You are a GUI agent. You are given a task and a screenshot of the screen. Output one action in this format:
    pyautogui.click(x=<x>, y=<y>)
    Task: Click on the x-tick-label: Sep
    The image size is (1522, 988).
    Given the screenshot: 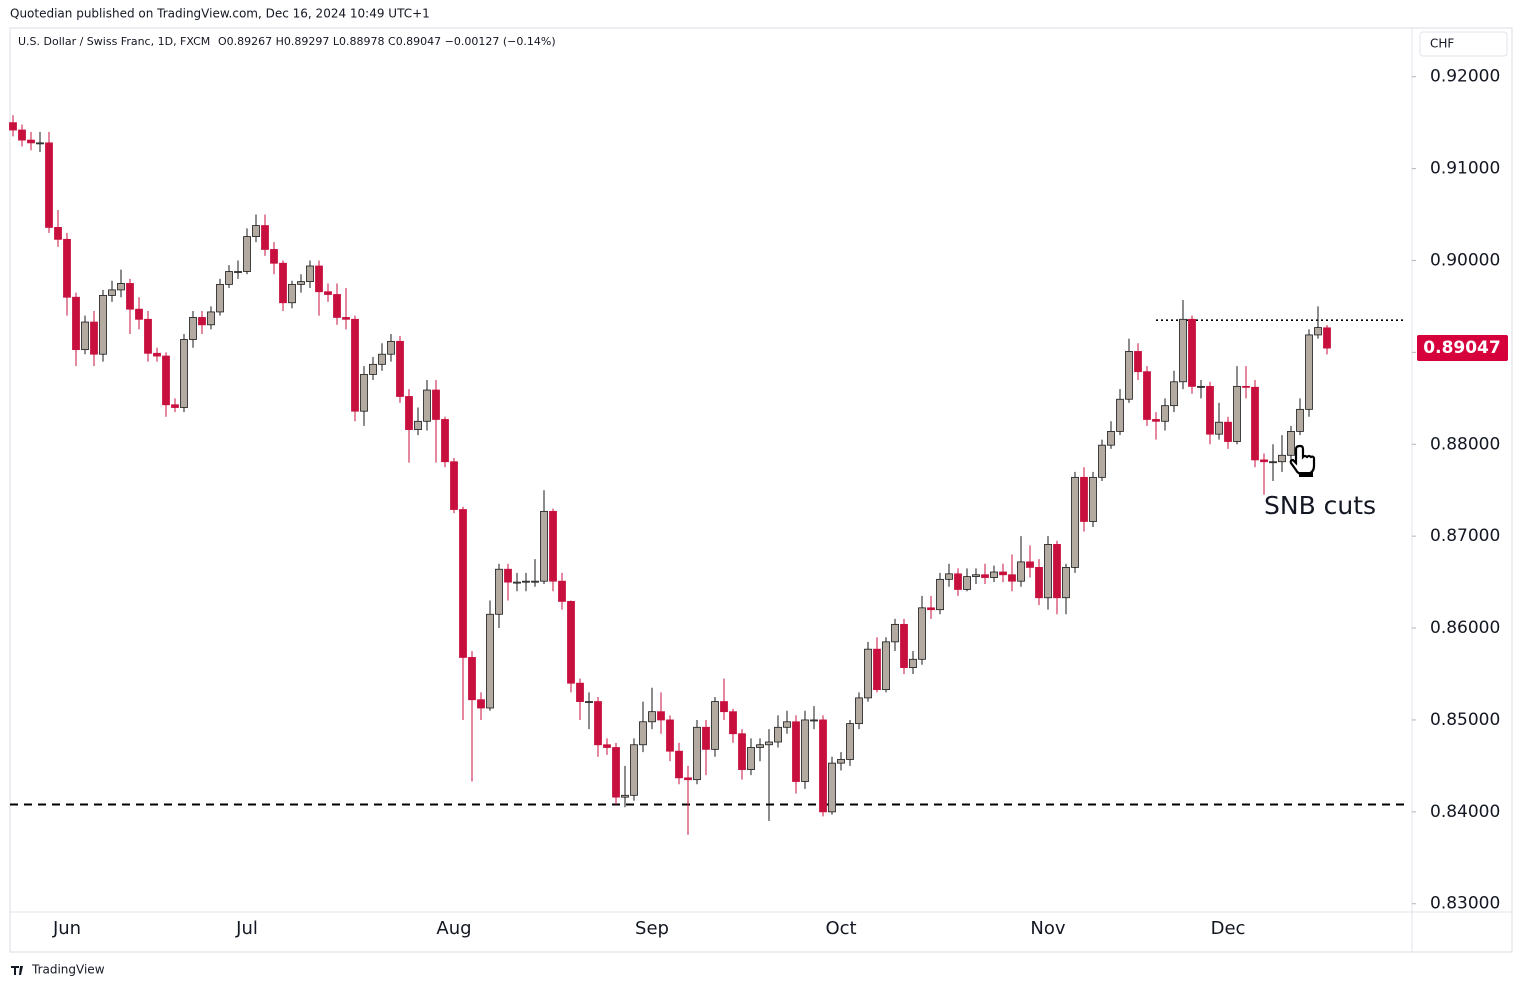 What is the action you would take?
    pyautogui.click(x=652, y=928)
    